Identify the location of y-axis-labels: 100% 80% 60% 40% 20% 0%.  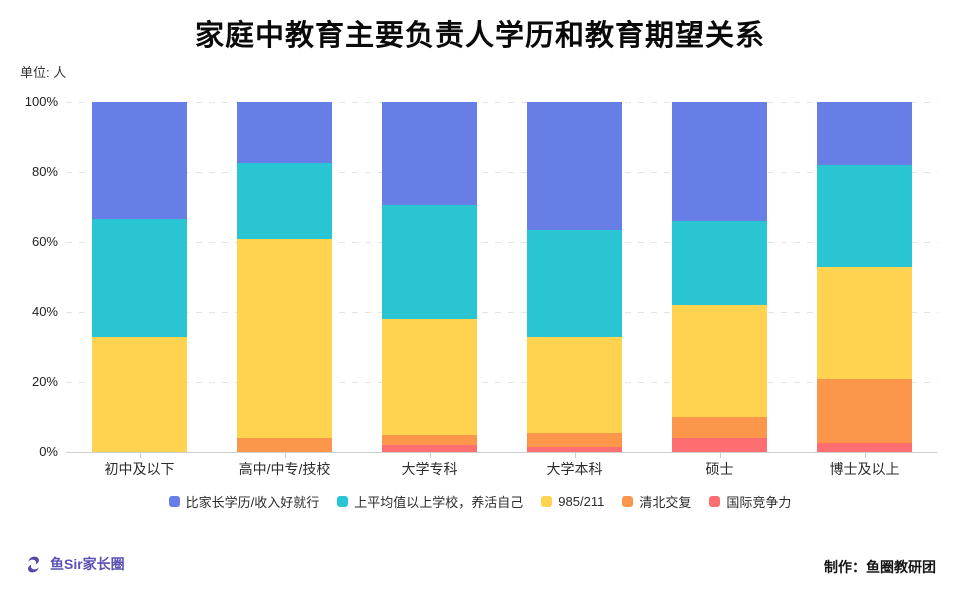
(29, 276).